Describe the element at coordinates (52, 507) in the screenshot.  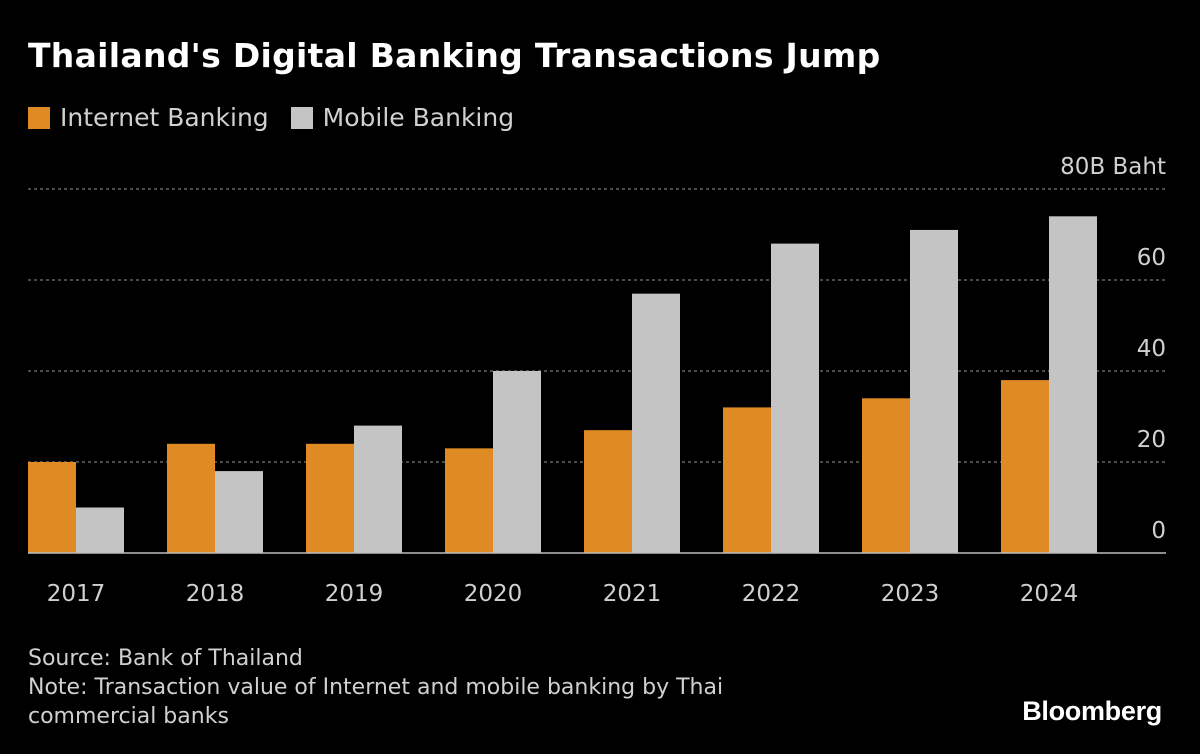
I see `bar-internet-banking-2017` at that location.